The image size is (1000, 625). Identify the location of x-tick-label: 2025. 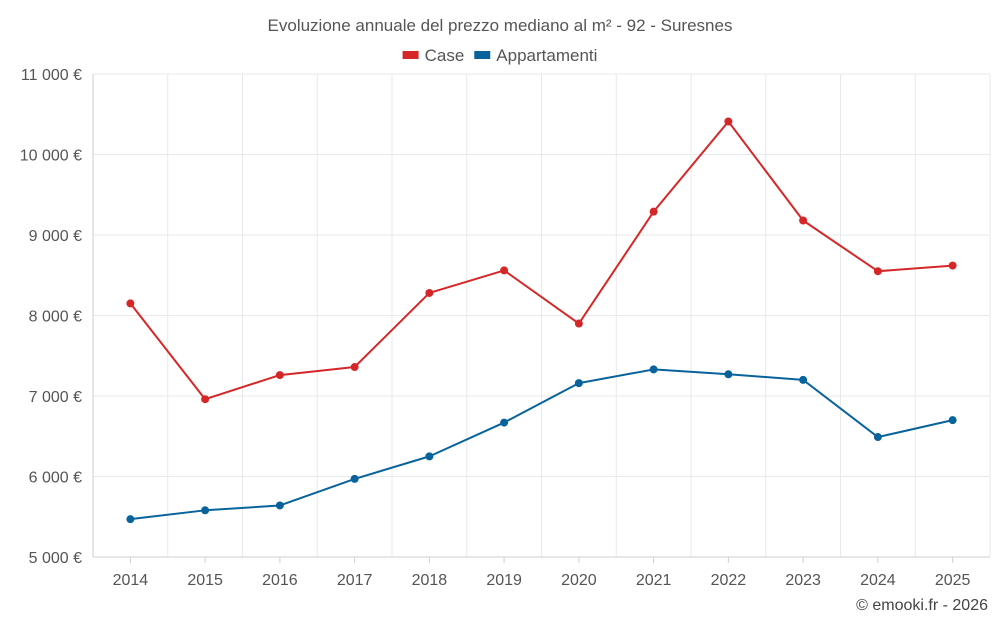
(953, 580).